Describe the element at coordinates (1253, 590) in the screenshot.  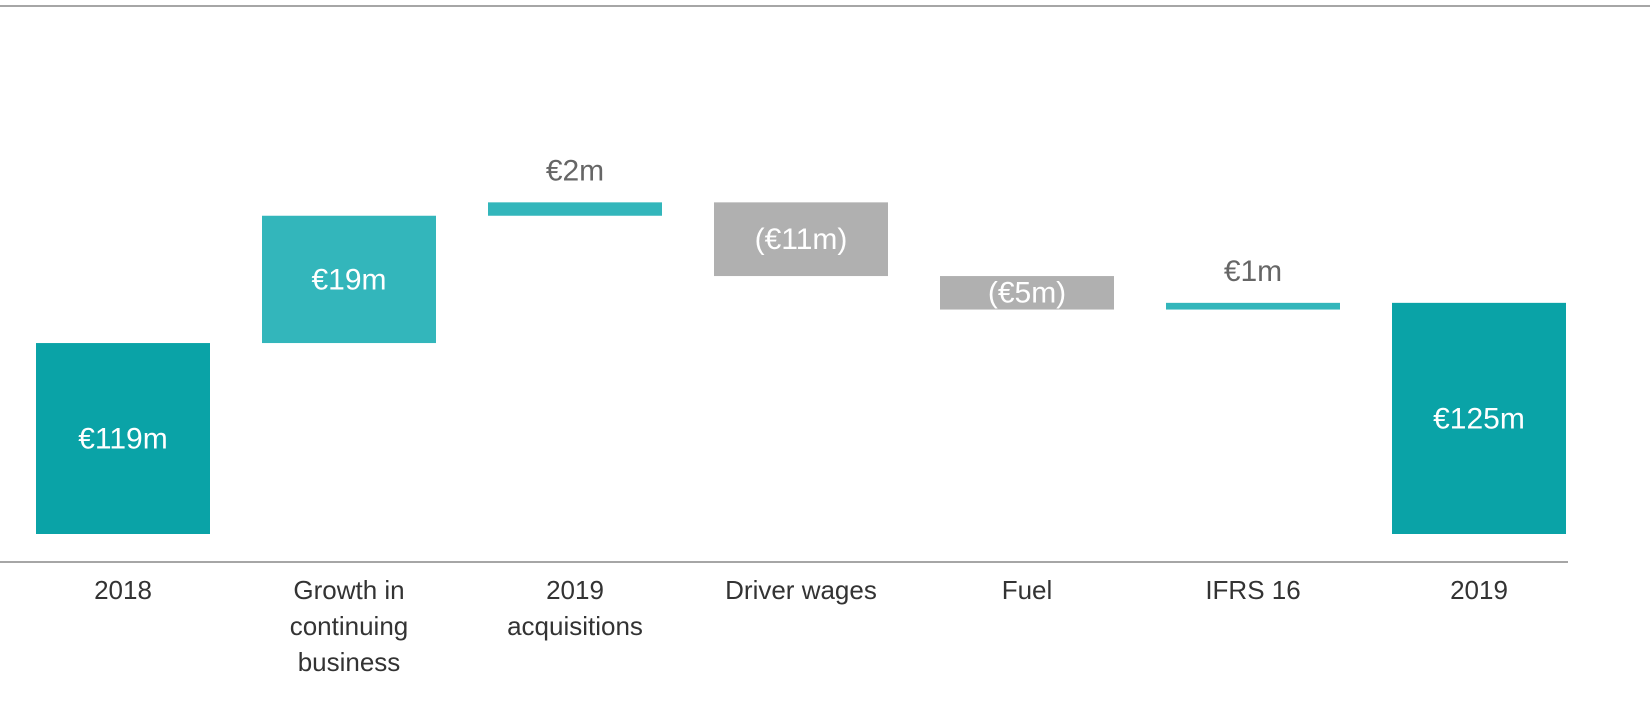
I see `x-tick-label: IFRS 16` at that location.